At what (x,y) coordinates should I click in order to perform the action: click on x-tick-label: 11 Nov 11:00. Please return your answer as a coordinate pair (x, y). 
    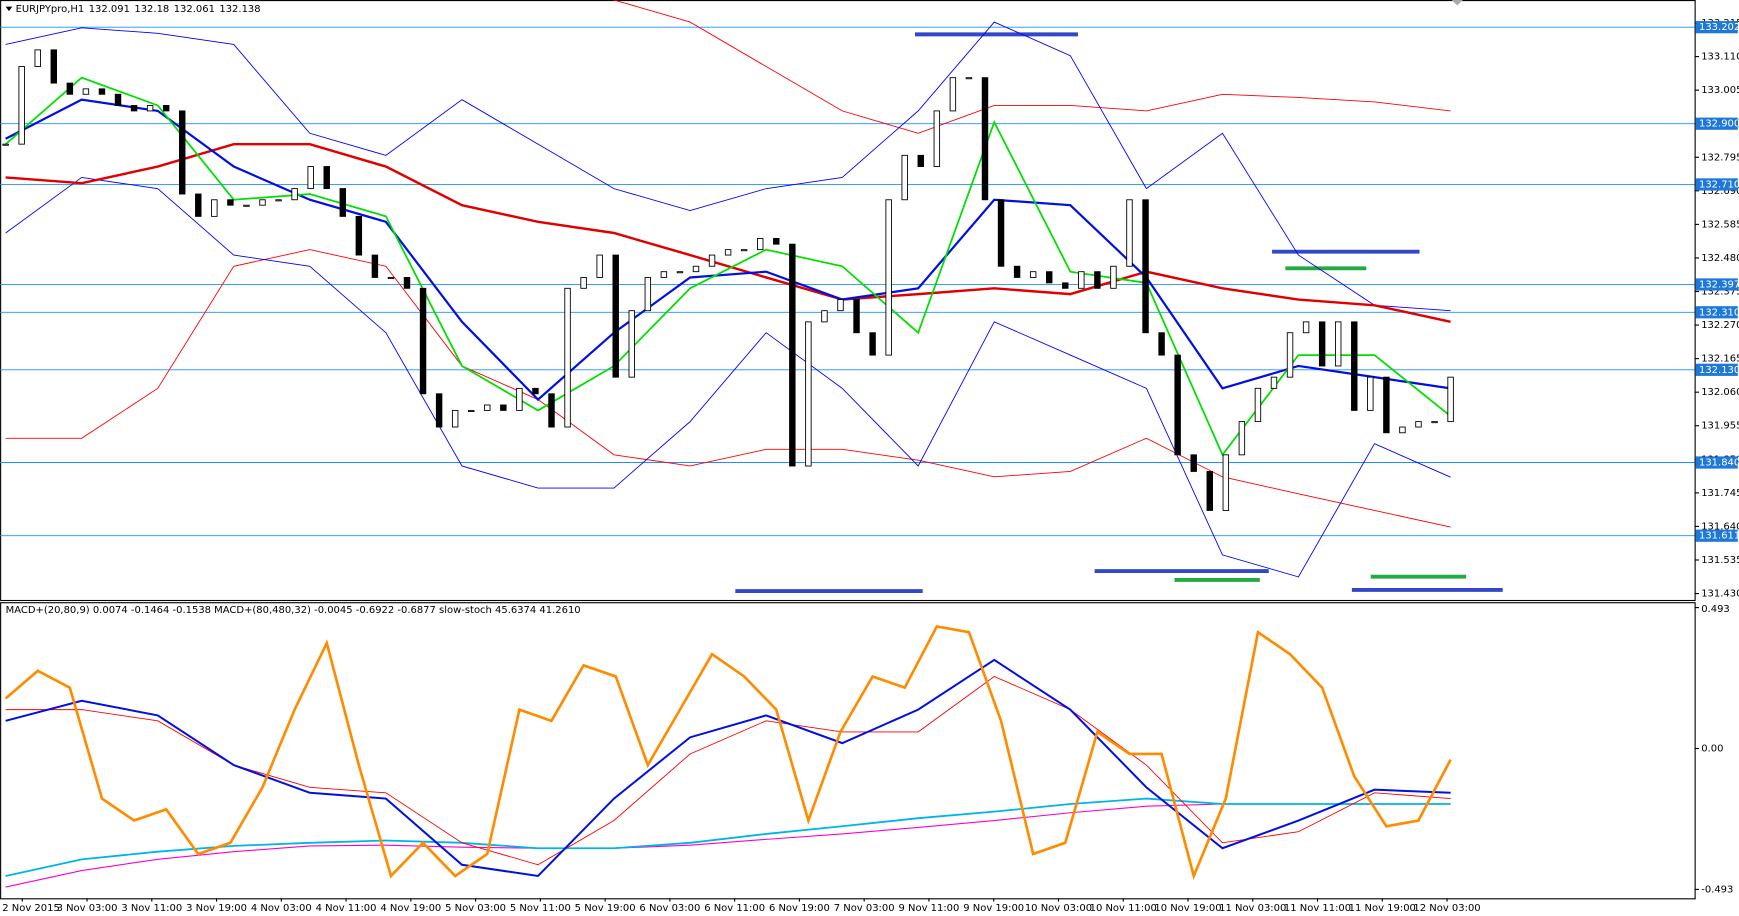
    Looking at the image, I should click on (1317, 908).